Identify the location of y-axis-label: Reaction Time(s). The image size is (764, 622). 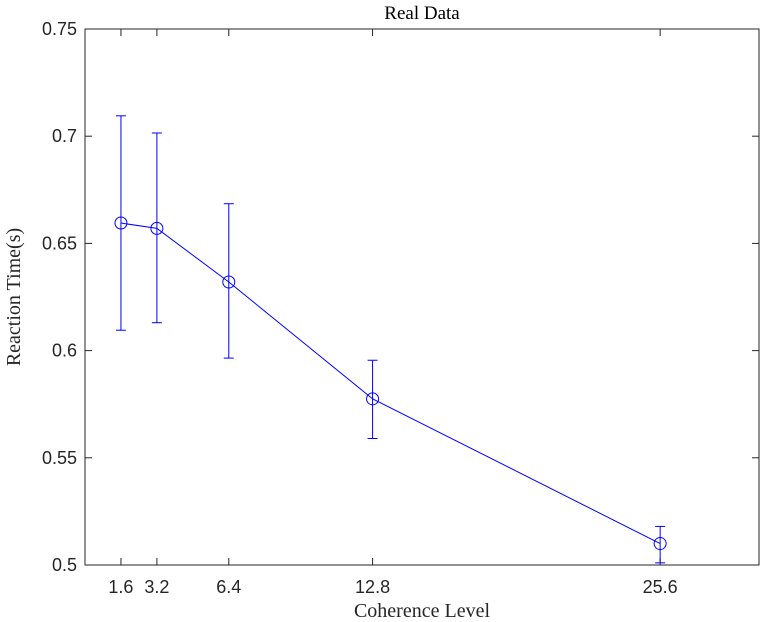
(14, 297).